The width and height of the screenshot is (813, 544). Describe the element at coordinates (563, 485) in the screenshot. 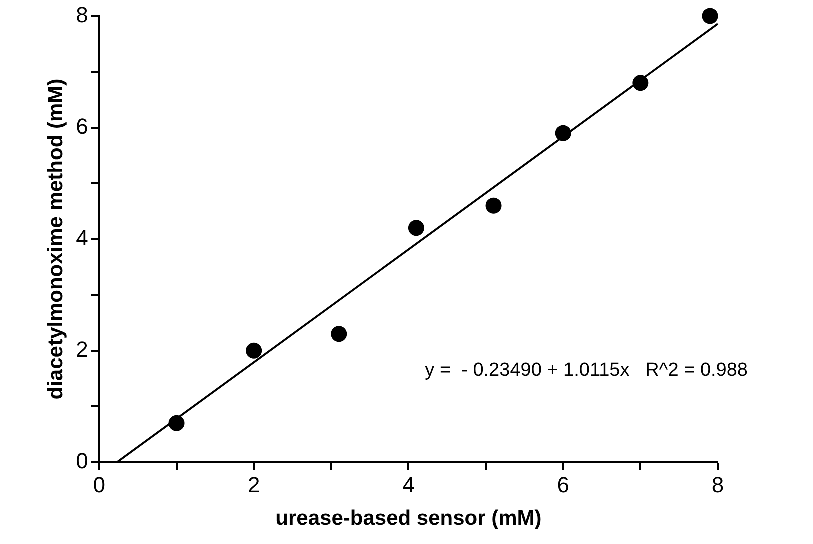

I see `x-tick-label: 6` at that location.